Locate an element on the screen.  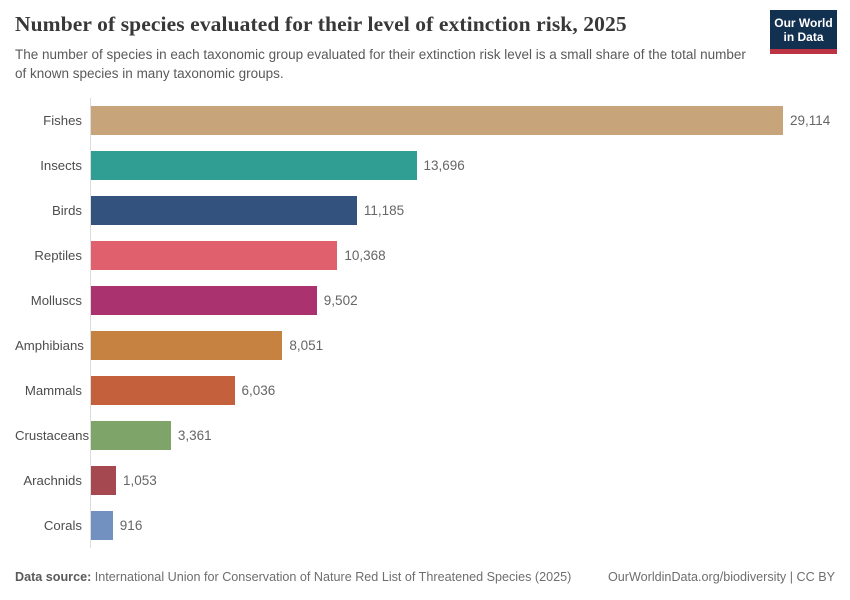
category-label-molluscs: Molluscs is located at coordinates (56, 300).